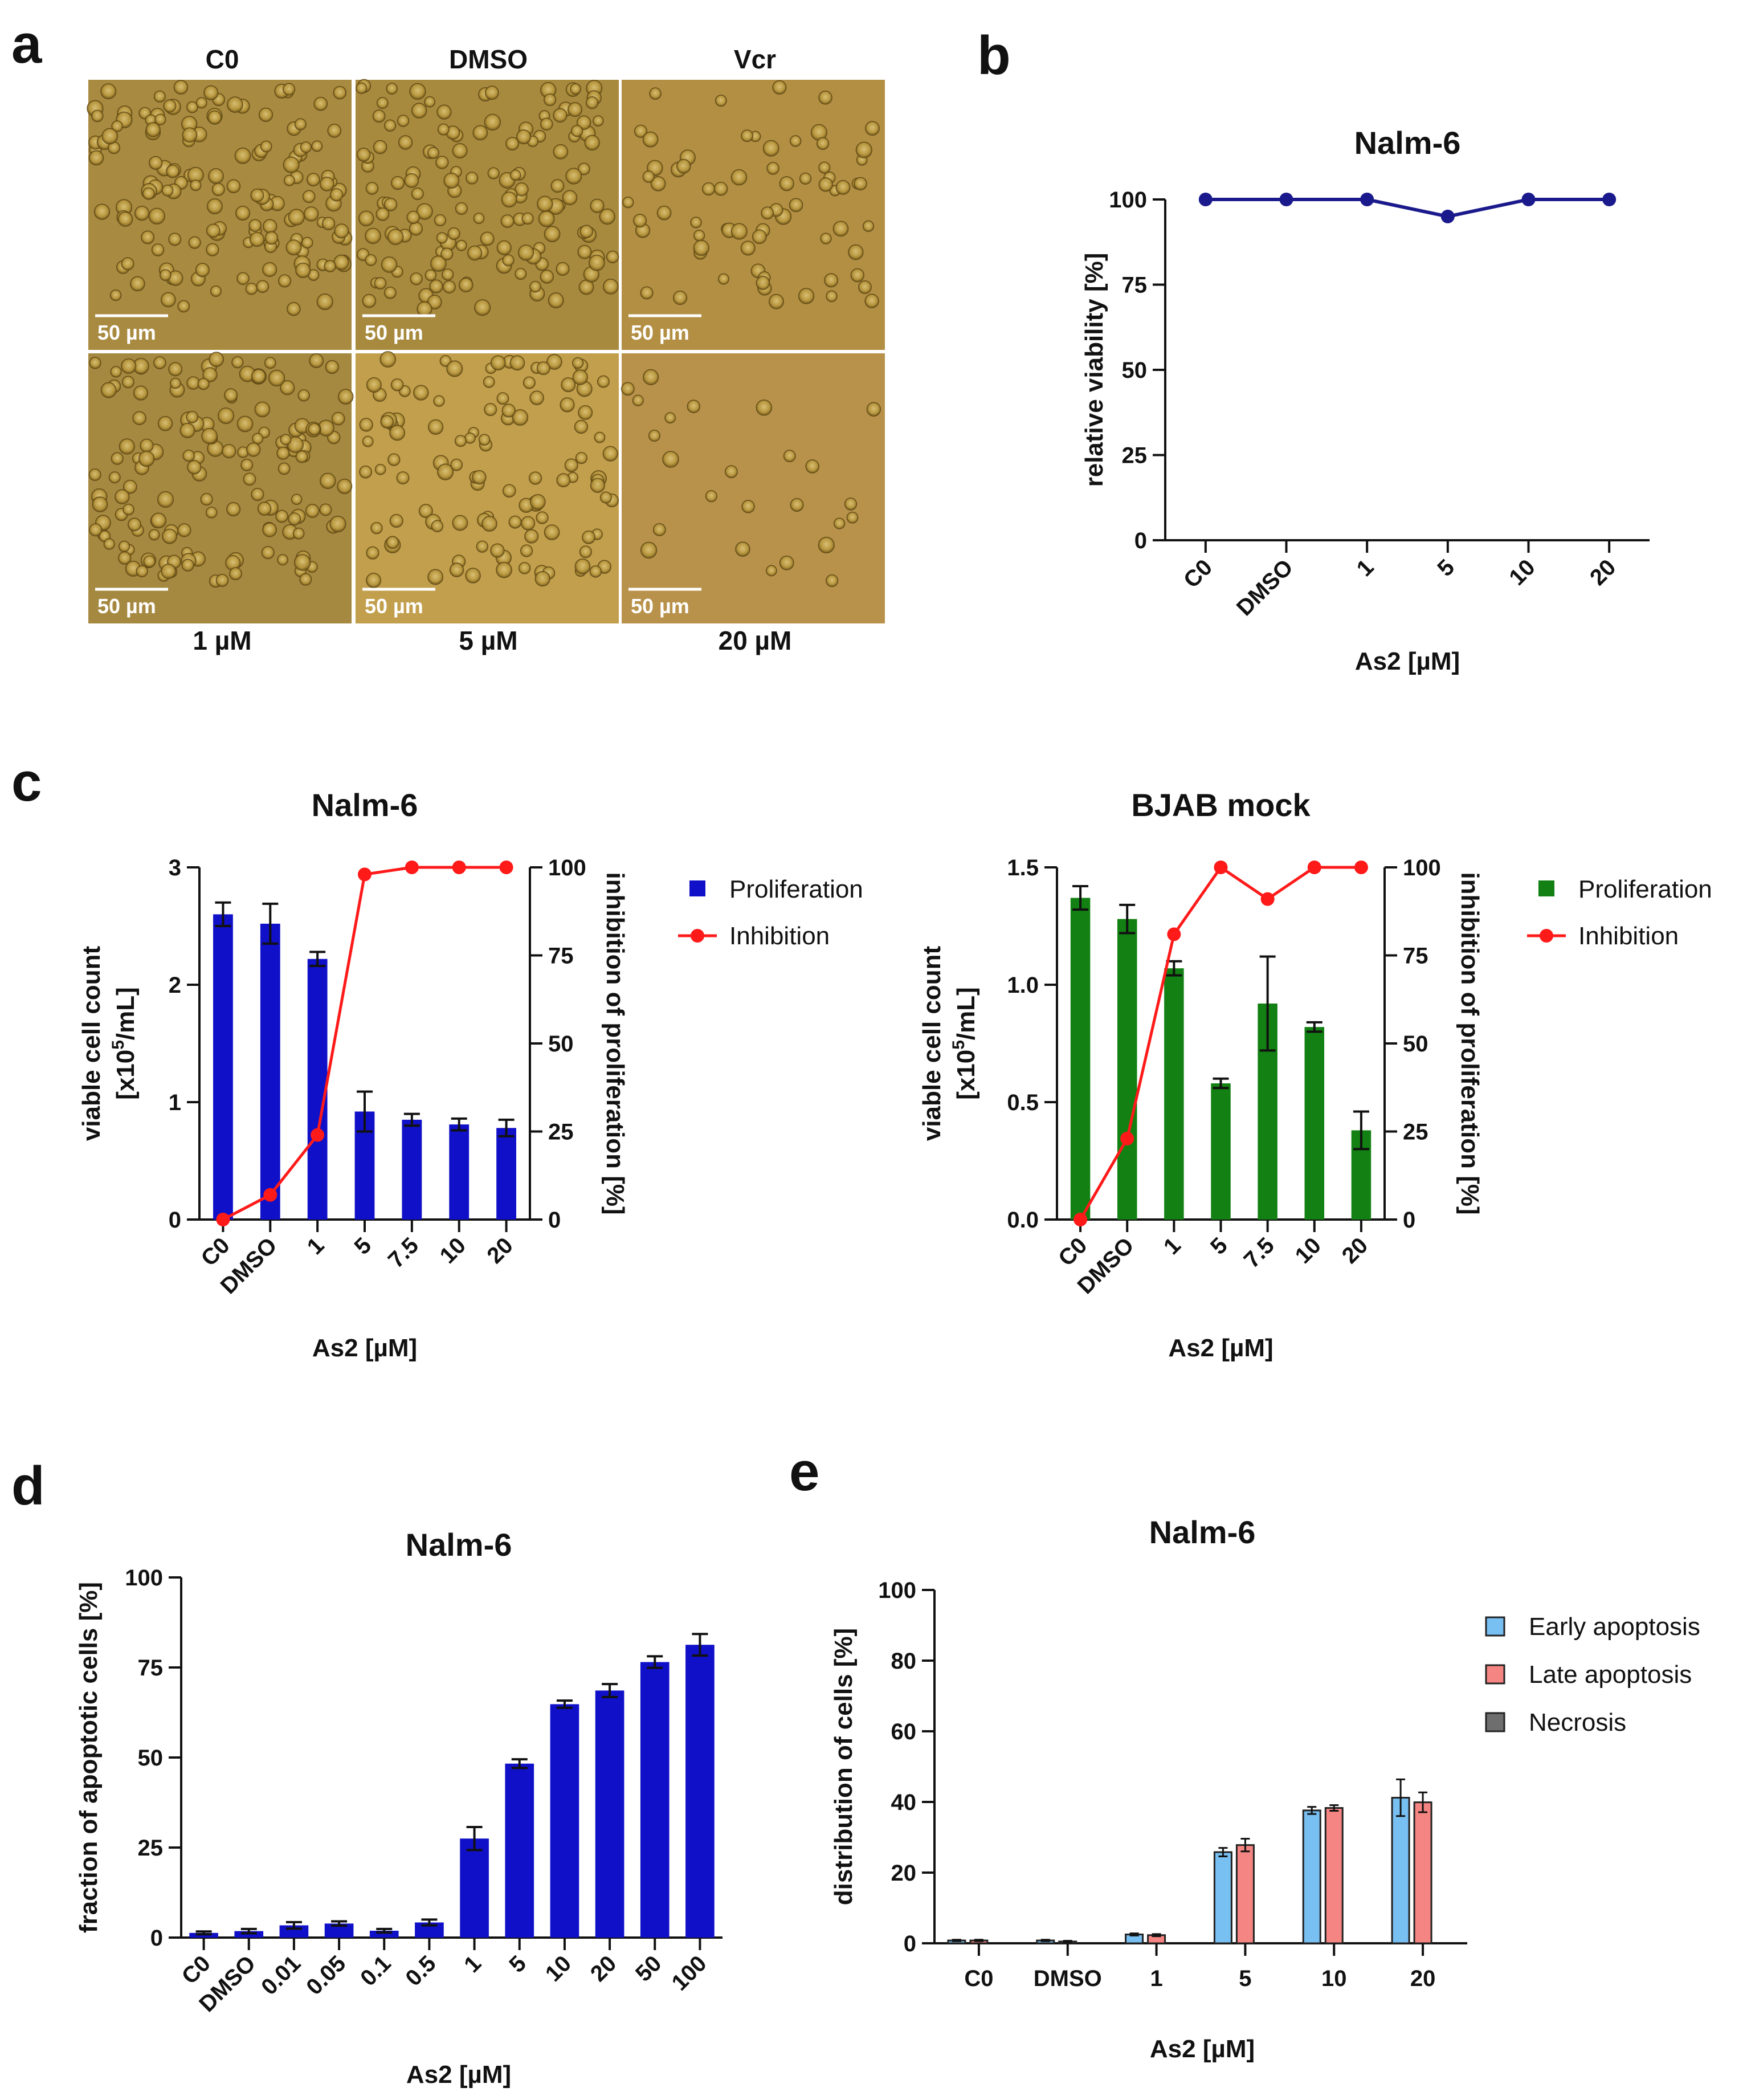 The image size is (1747, 2100). What do you see at coordinates (844, 1766) in the screenshot?
I see `y-axis-label: distribution of cells [%]` at bounding box center [844, 1766].